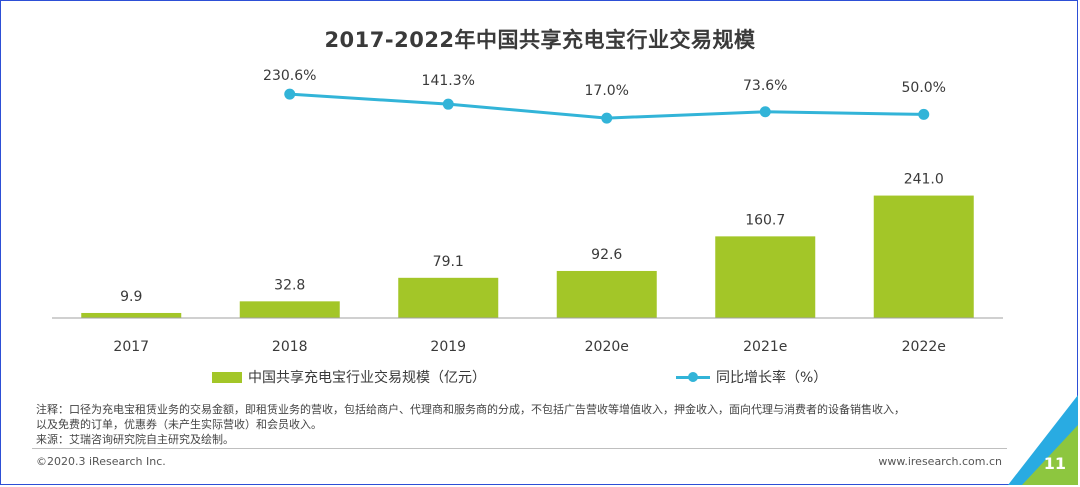  I want to click on footer-divider, so click(519, 448).